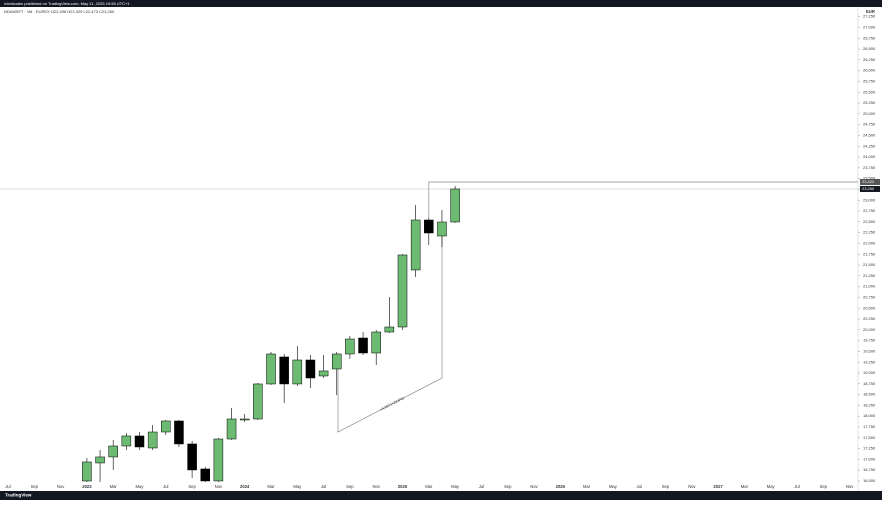 The height and width of the screenshot is (505, 882). Describe the element at coordinates (869, 70) in the screenshot. I see `y-tick-label: 26,000` at that location.